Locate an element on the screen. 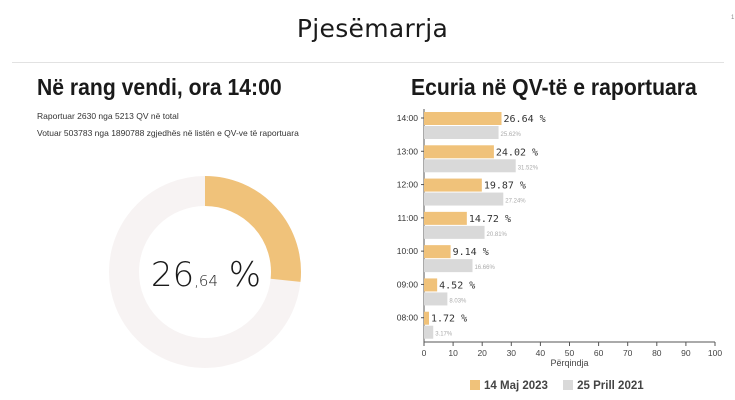  x-tick-label: 10 is located at coordinates (453, 353).